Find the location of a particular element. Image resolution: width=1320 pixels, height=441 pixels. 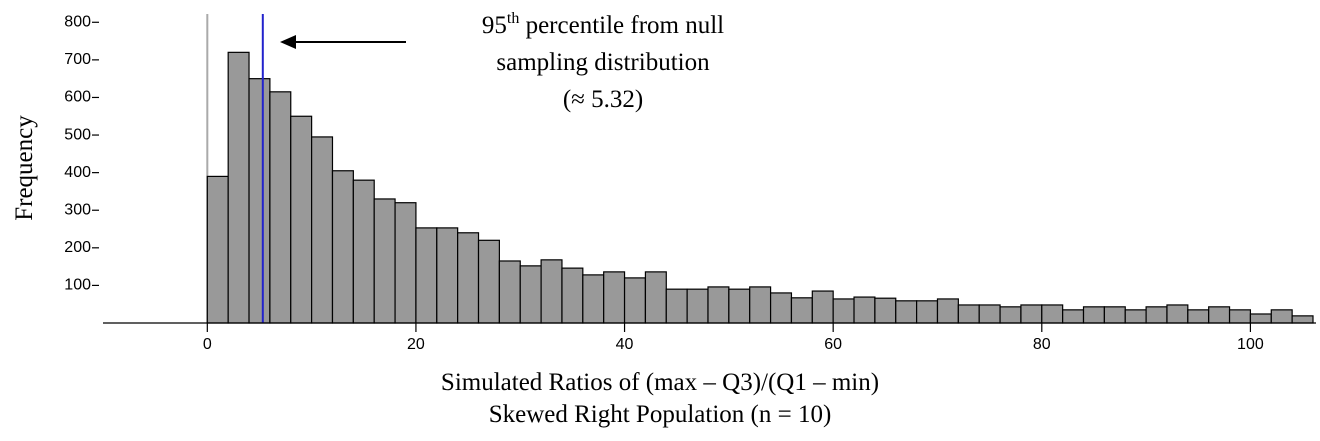

y-tick-label: 800 is located at coordinates (77, 21).